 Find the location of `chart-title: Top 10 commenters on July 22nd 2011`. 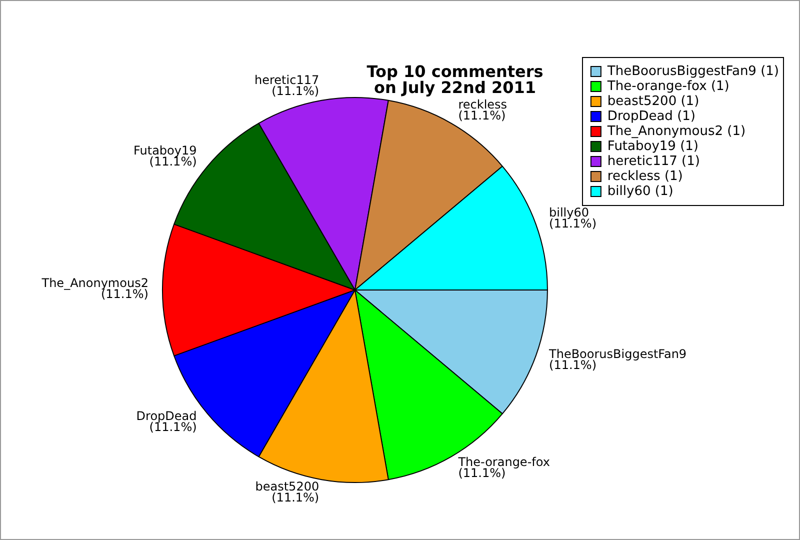

chart-title: Top 10 commenters on July 22nd 2011 is located at coordinates (455, 80).